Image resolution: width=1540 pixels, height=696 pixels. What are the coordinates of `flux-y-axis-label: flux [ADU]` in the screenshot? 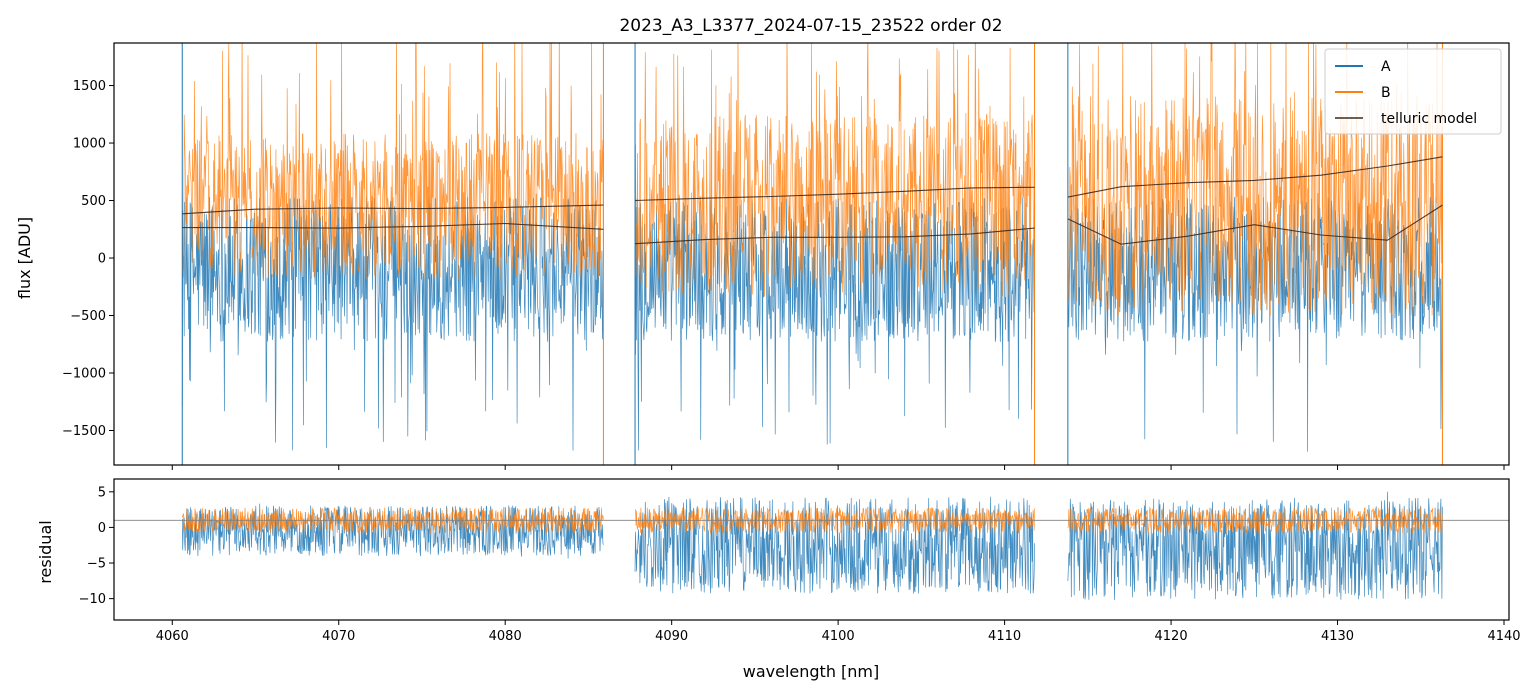 It's located at (24, 258).